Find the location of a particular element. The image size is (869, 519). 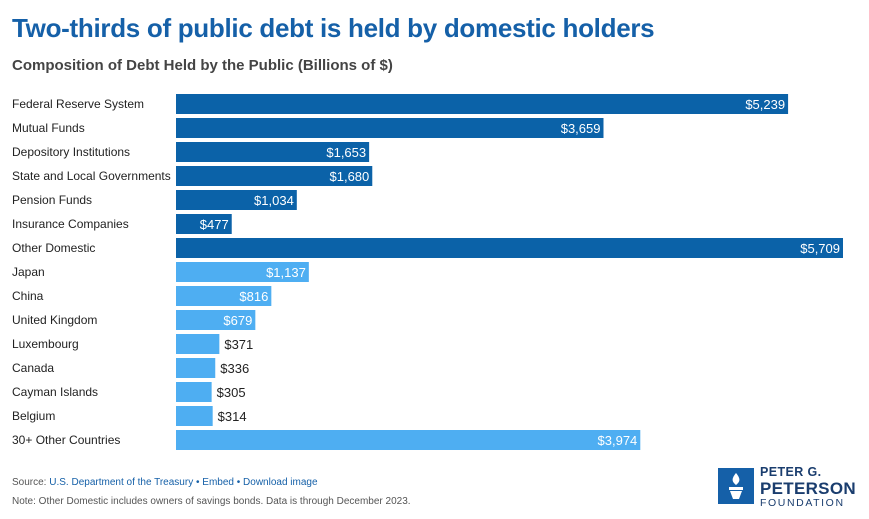

bar-mutual-funds is located at coordinates (390, 128).